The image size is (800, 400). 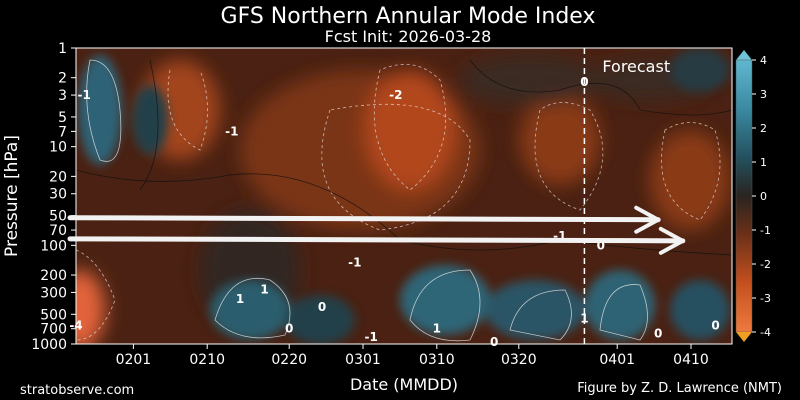 I want to click on x-tick-label: 0210, so click(x=207, y=360).